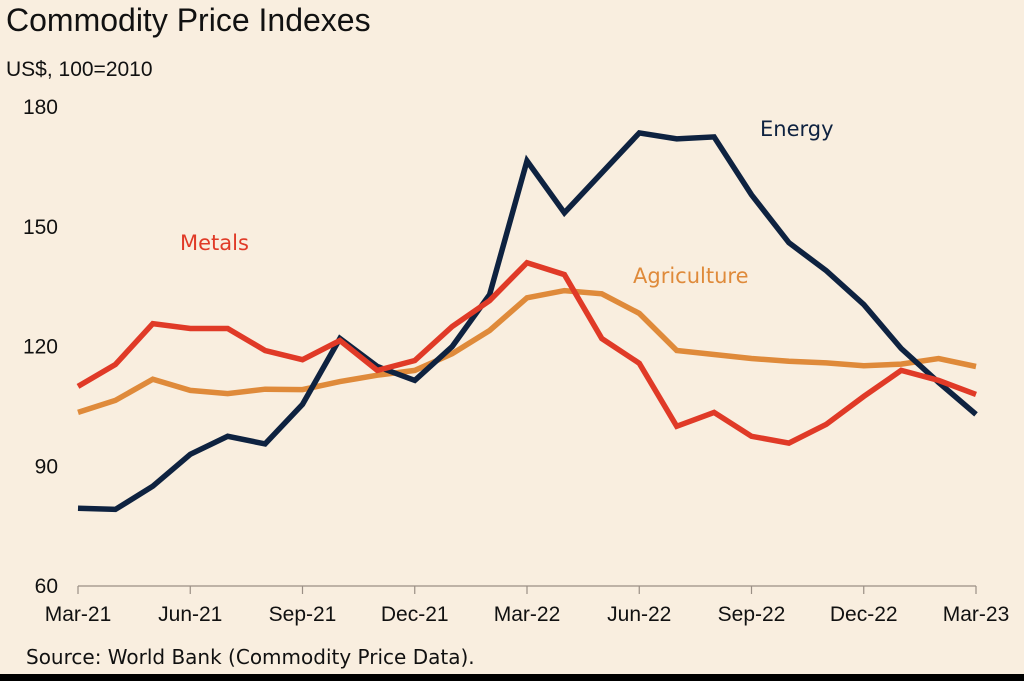 Image resolution: width=1024 pixels, height=681 pixels. I want to click on x-tick-label: Mar-22, so click(527, 614).